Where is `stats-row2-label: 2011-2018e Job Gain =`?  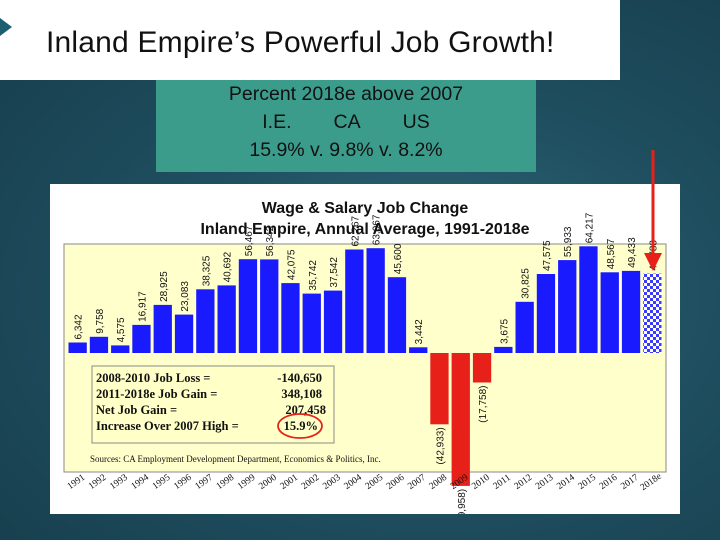
stats-row2-label: 2011-2018e Job Gain = is located at coordinates (156, 394).